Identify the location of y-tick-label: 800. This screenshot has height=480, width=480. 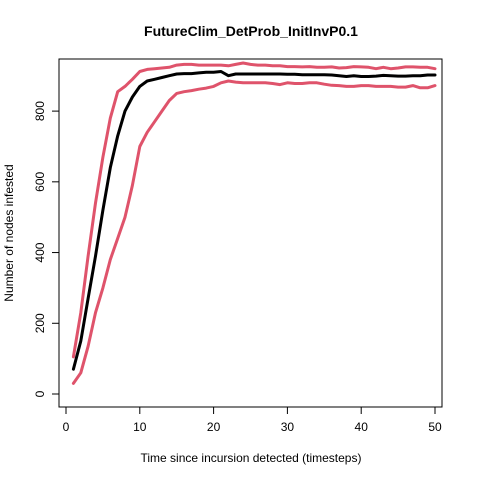
(40, 111).